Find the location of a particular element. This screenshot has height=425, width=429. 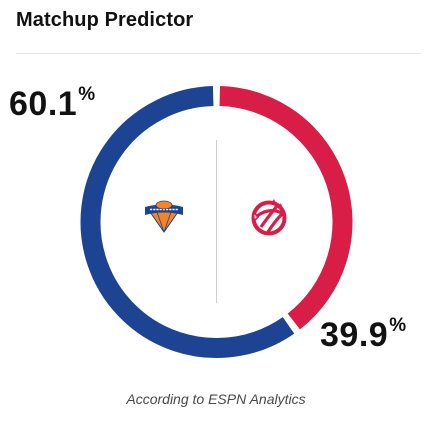

win-probability-left: 60.1% is located at coordinates (52, 104).